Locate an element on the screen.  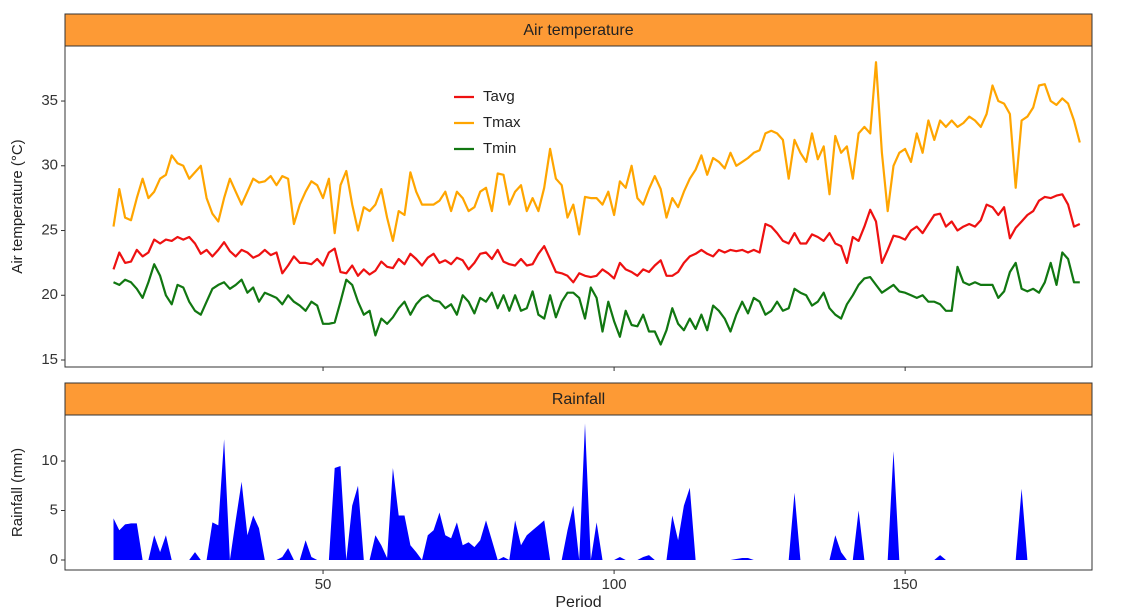
y-tick-label: 0 is located at coordinates (54, 559).